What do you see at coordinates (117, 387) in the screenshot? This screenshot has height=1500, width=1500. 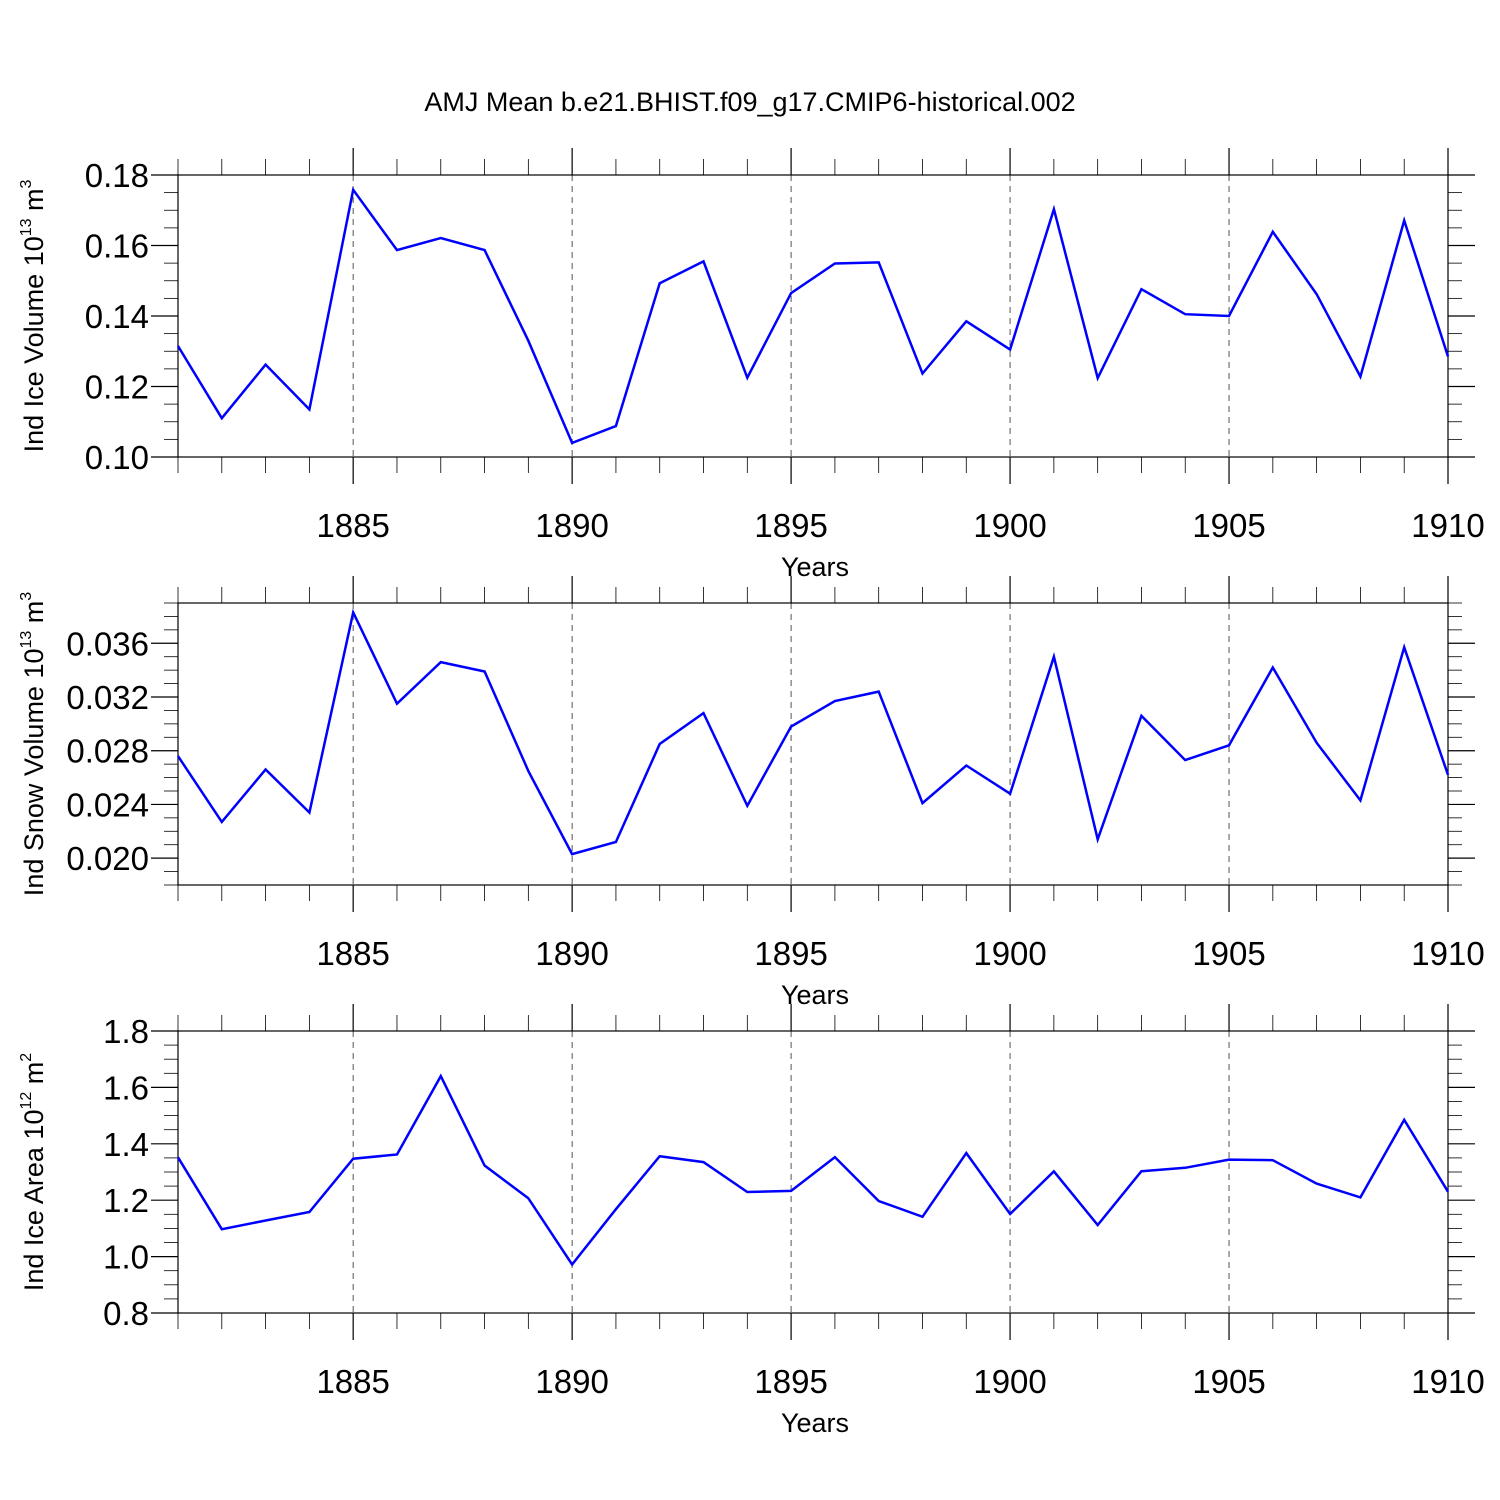 I see `y-tick-label: 0.12` at bounding box center [117, 387].